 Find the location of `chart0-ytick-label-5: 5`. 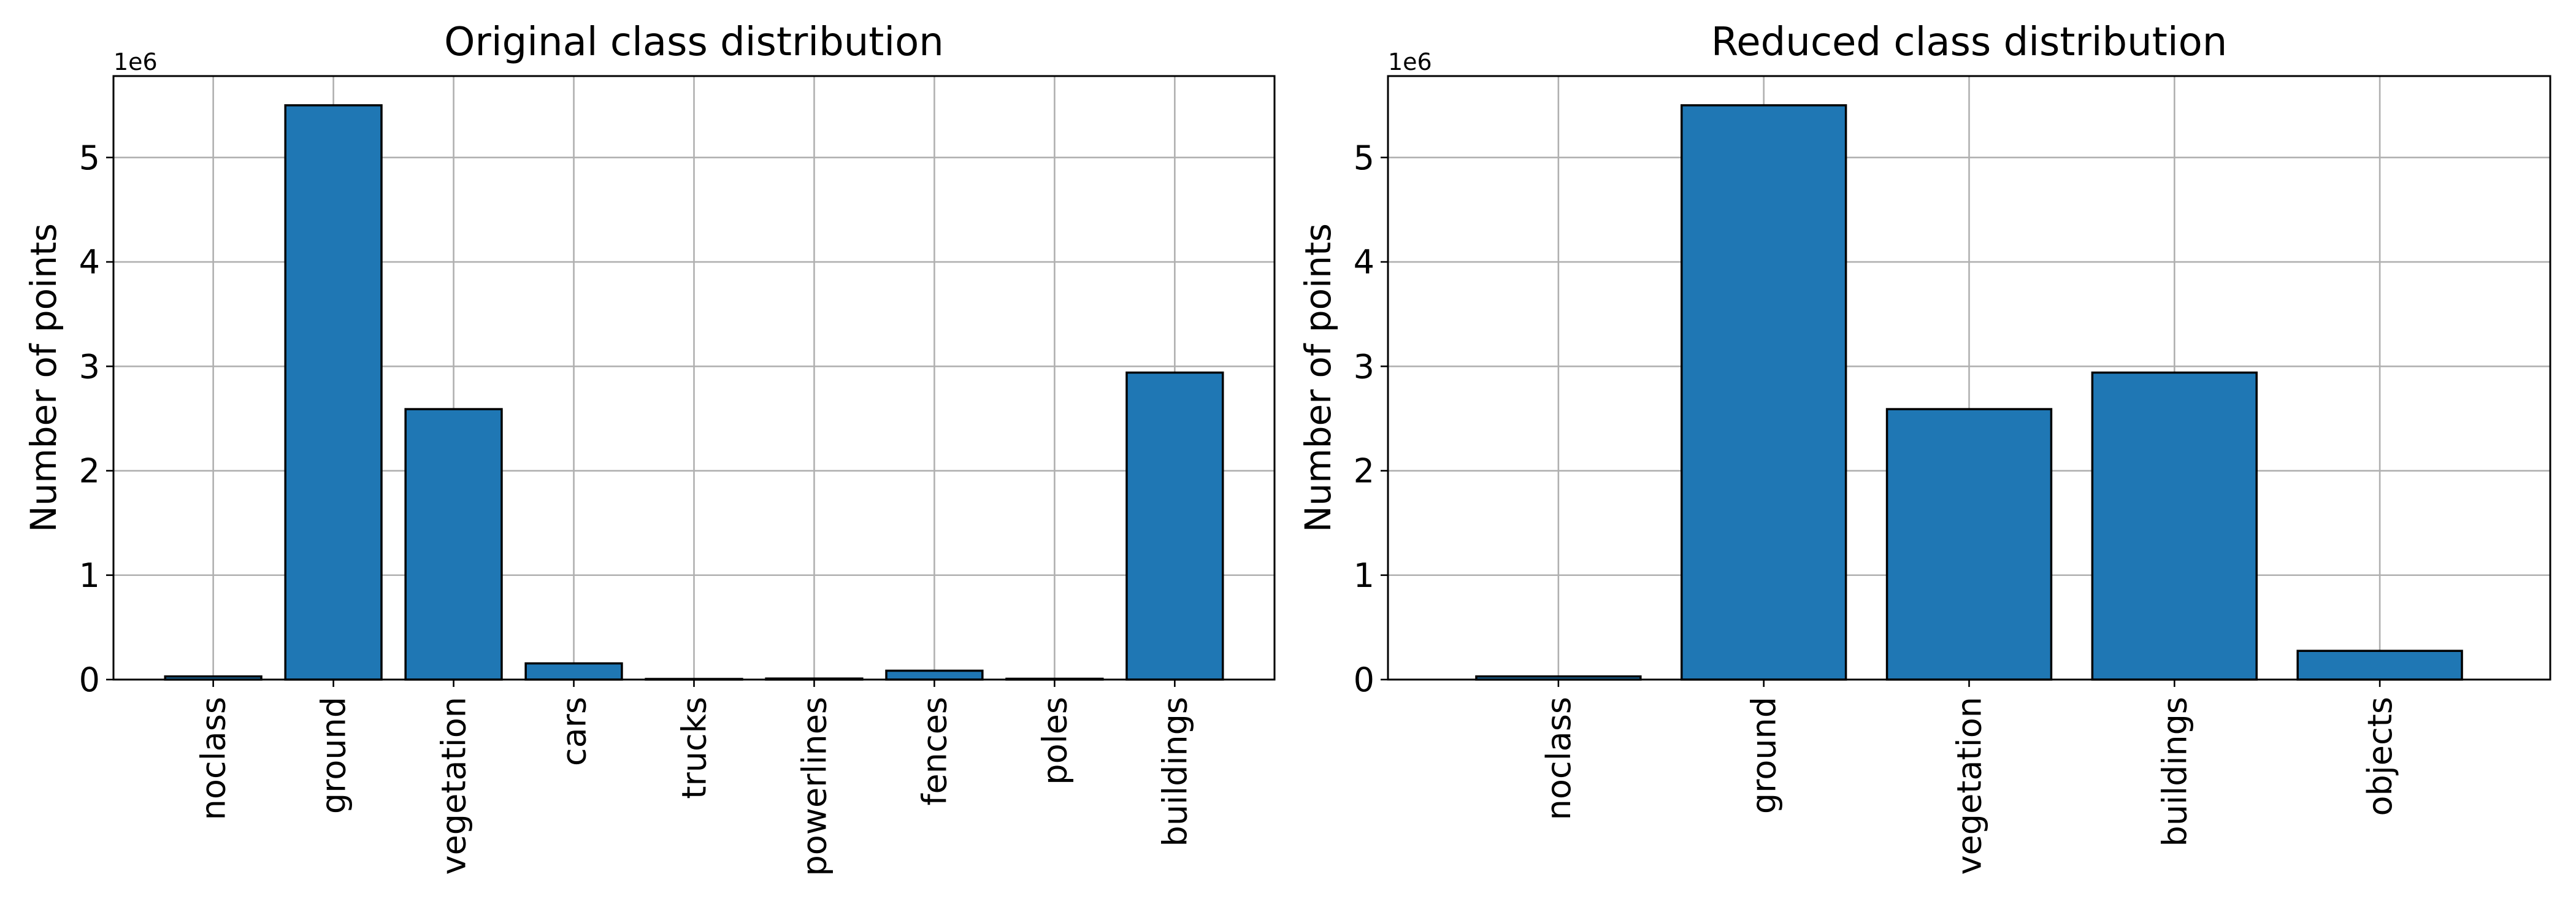

chart0-ytick-label-5: 5 is located at coordinates (89, 158).